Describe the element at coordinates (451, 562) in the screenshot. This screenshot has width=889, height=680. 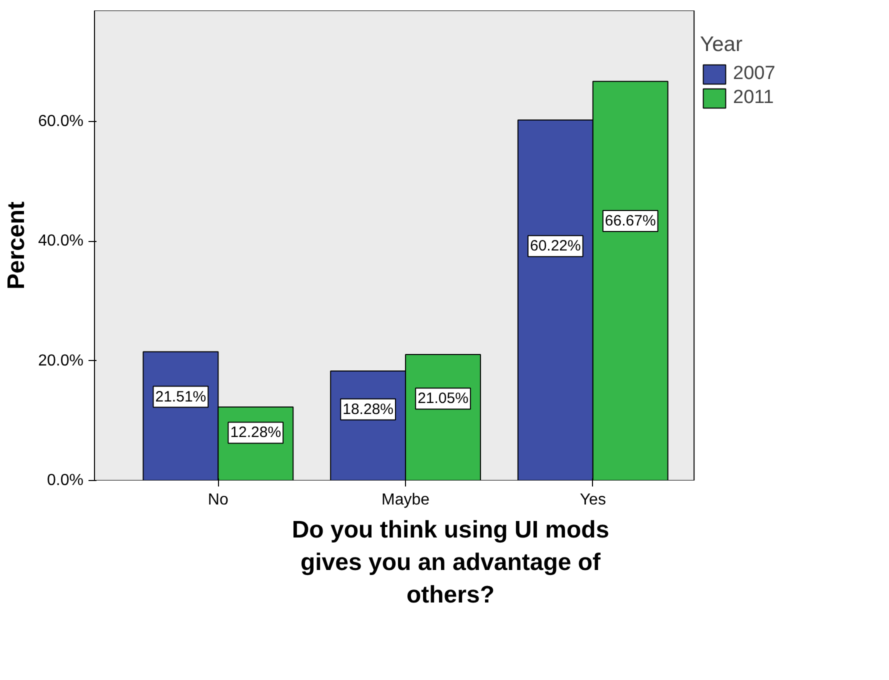
I see `x-axis-title: Do you think using UI mods gives you an advantage of others?` at that location.